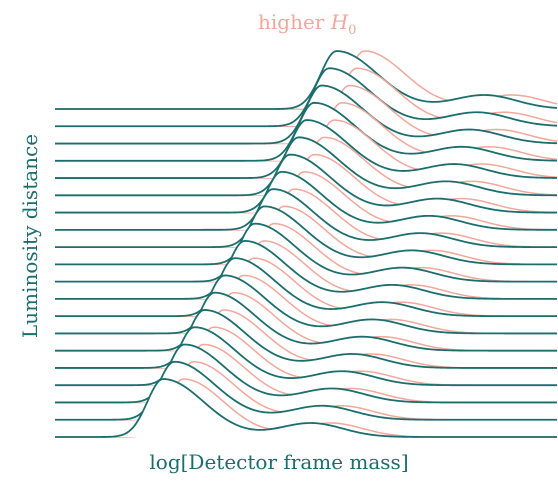 Image resolution: width=558 pixels, height=482 pixels. Describe the element at coordinates (30, 236) in the screenshot. I see `y-axis-label: Luminosity distance` at that location.